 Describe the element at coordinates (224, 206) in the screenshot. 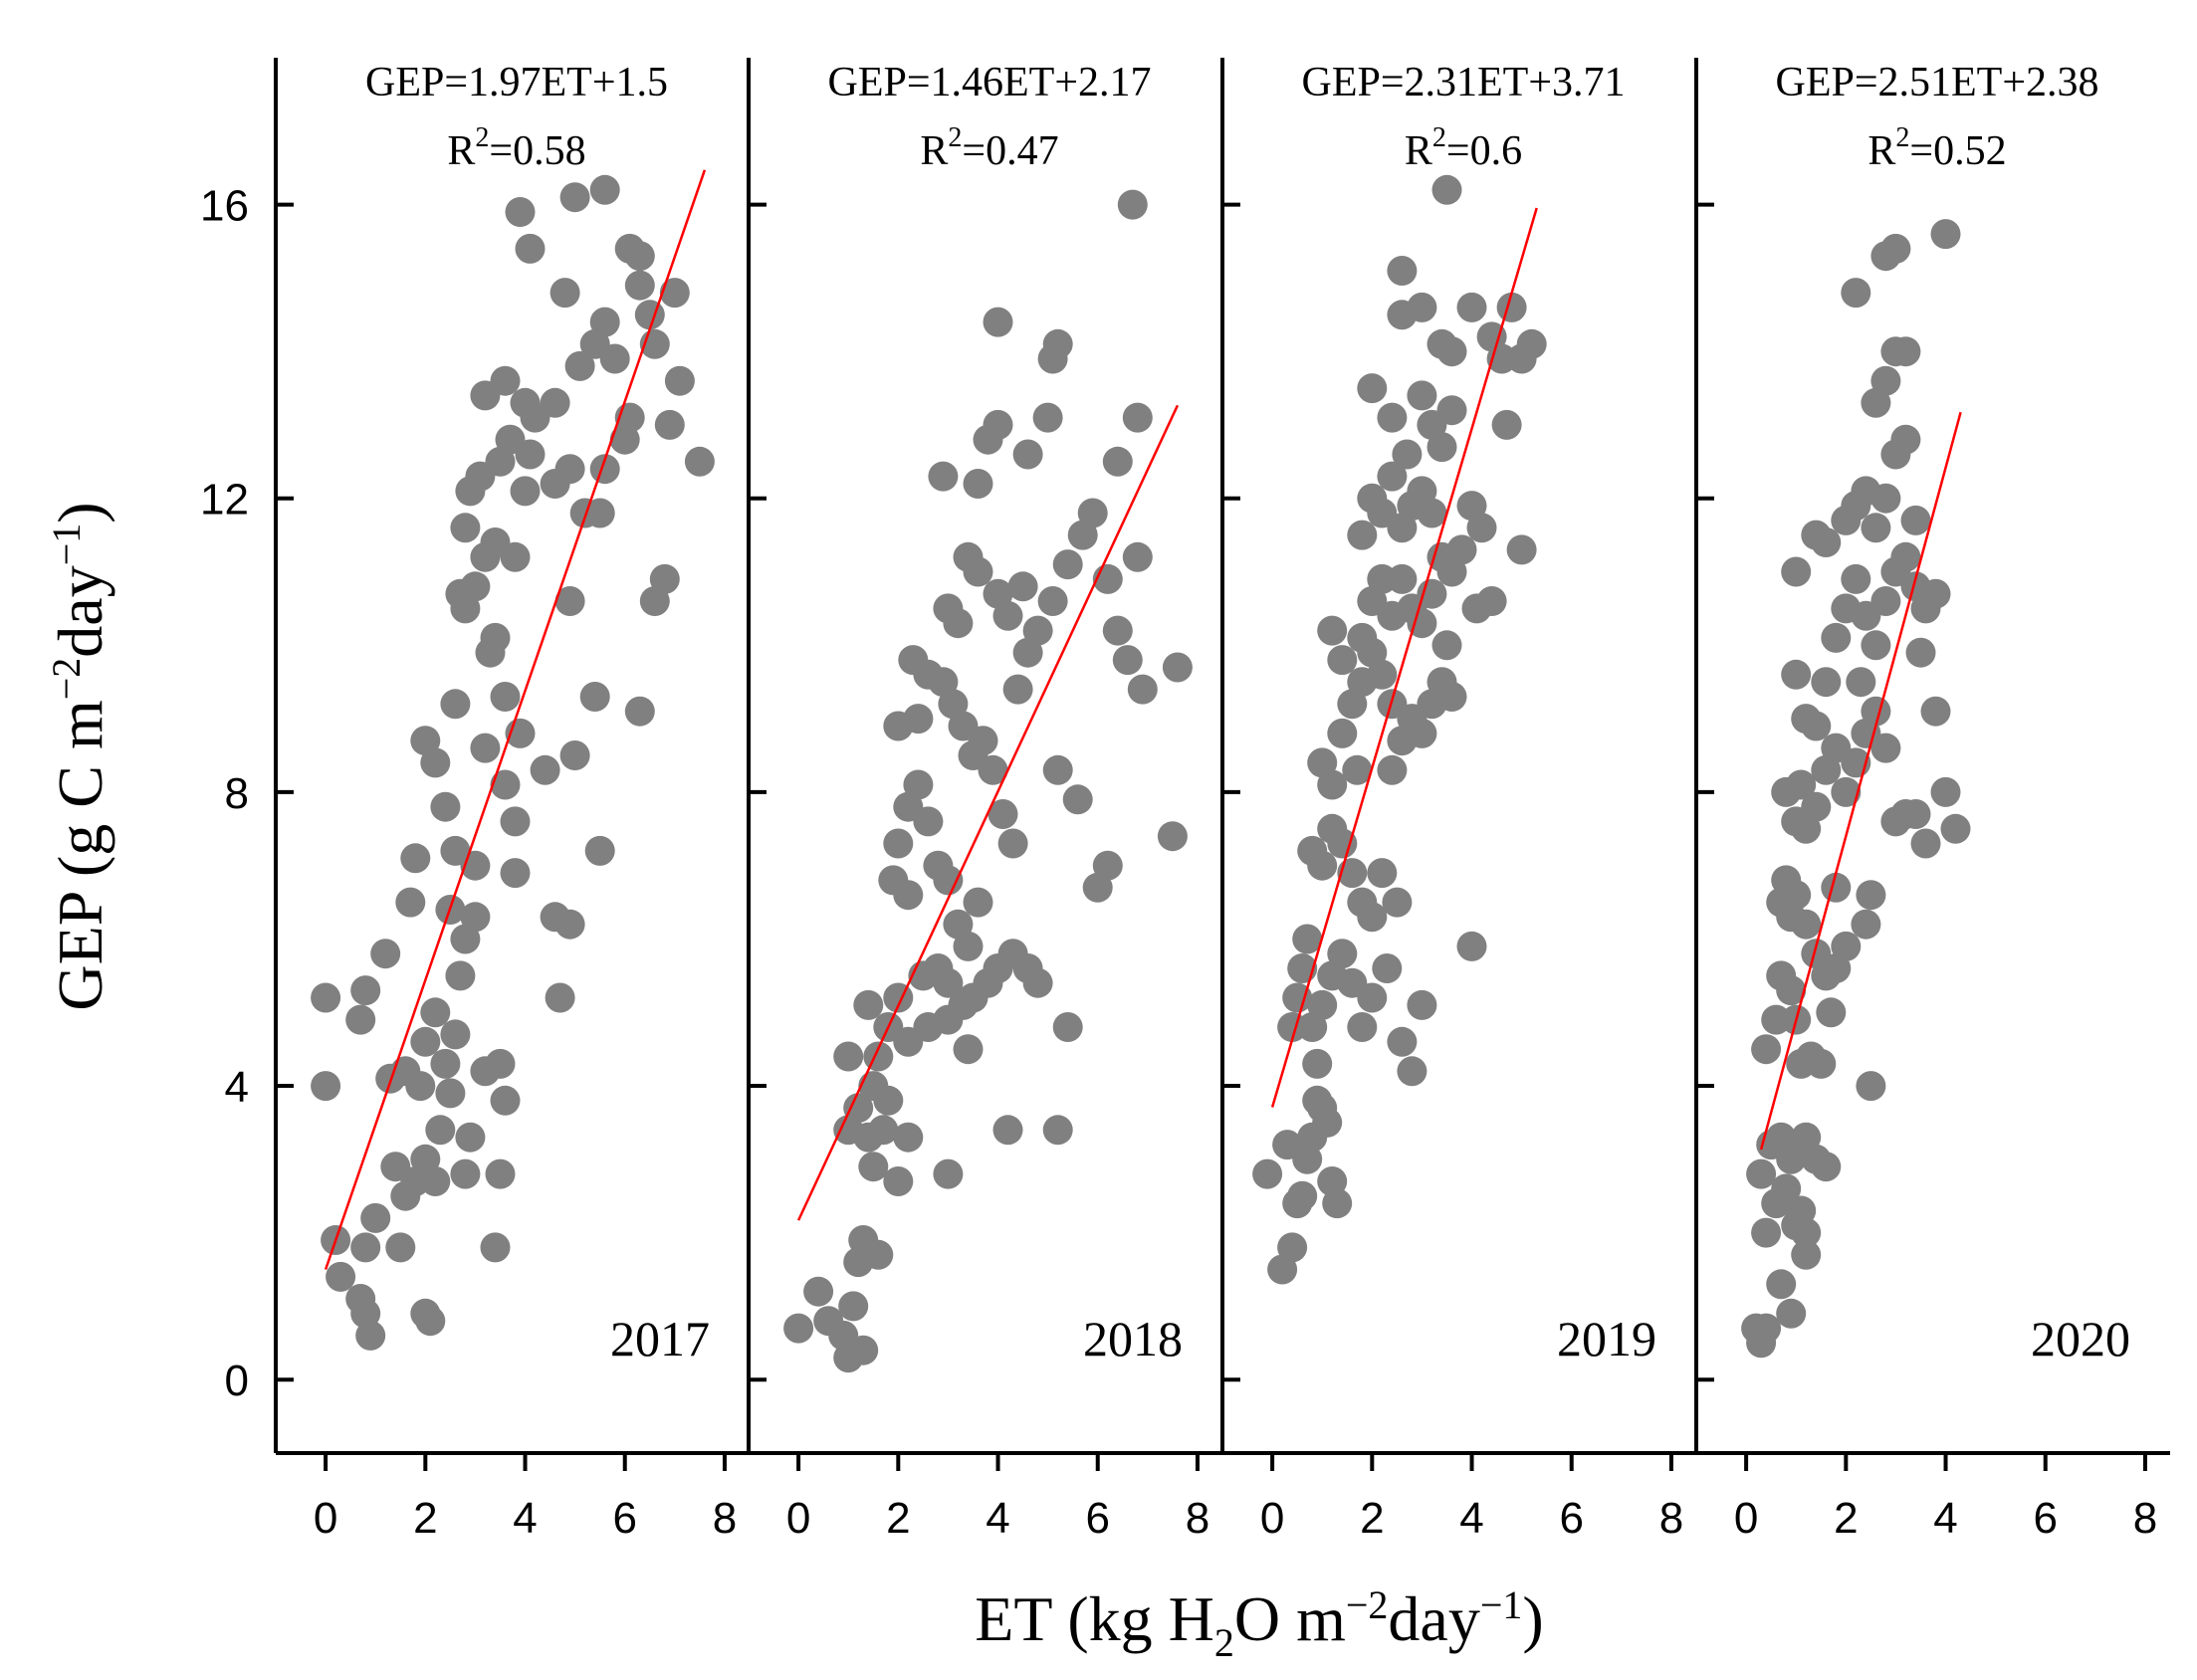

I see `y-tick-label-16: 16` at that location.